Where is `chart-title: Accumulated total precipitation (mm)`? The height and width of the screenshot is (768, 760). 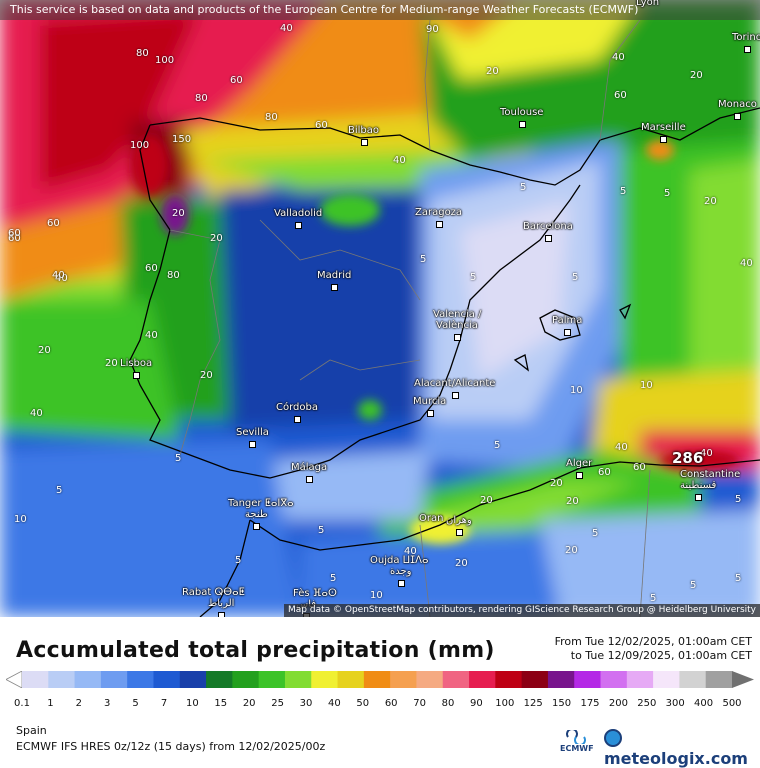
chart-title: Accumulated total precipitation (mm) is located at coordinates (255, 650).